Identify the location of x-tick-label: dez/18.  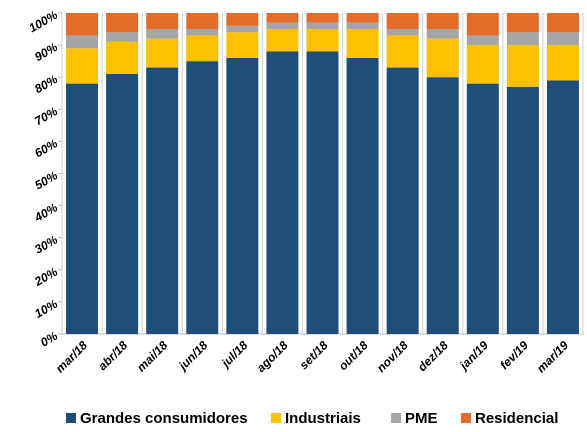
(433, 356).